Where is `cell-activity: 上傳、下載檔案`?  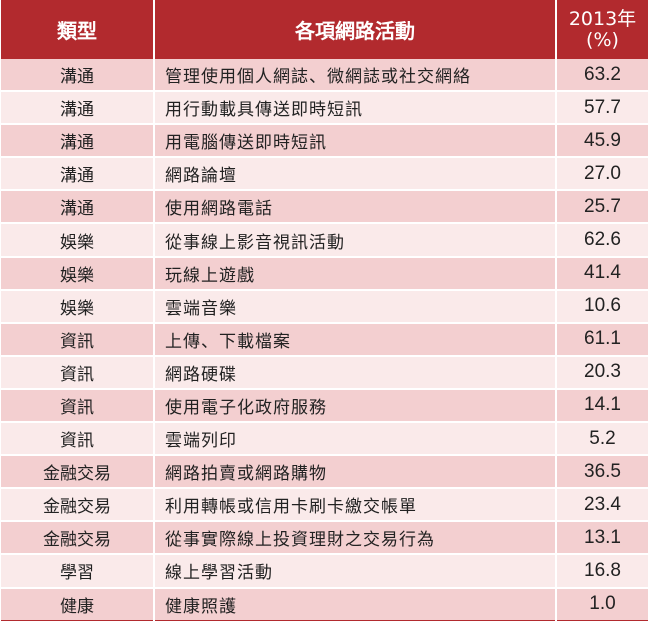
cell-activity: 上傳、下載檔案 is located at coordinates (355, 339).